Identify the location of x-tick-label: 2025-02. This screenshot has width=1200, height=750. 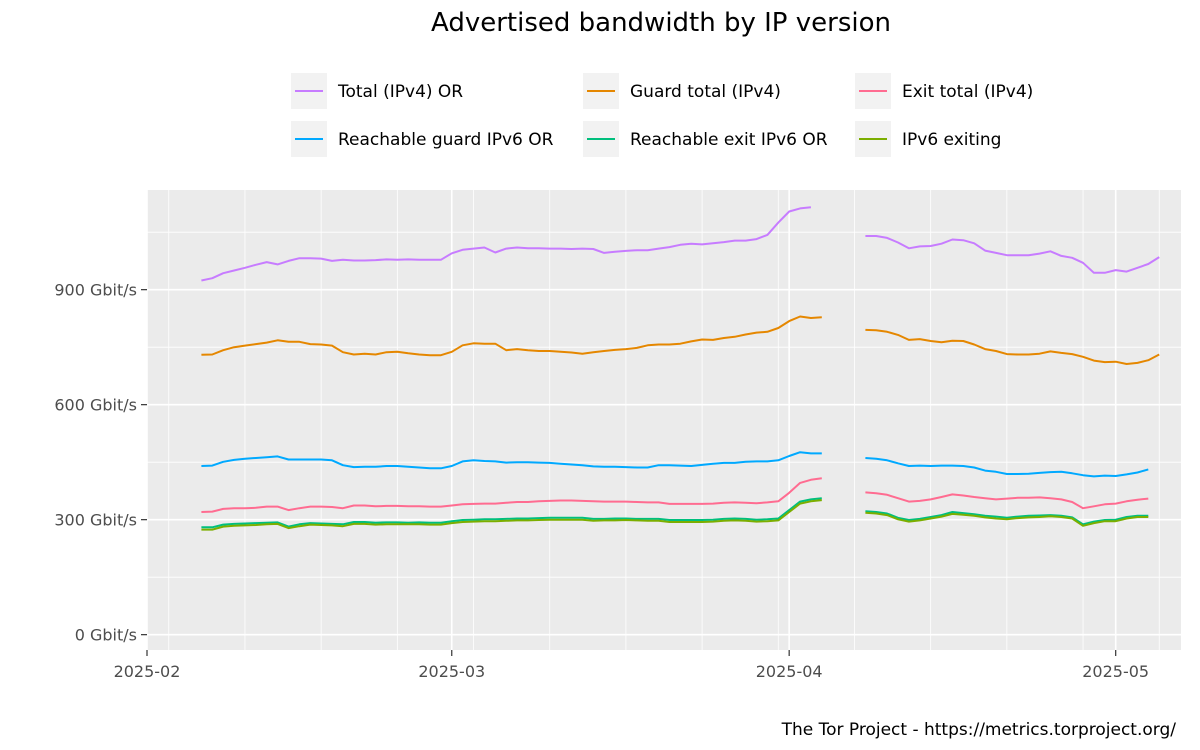
(147, 671).